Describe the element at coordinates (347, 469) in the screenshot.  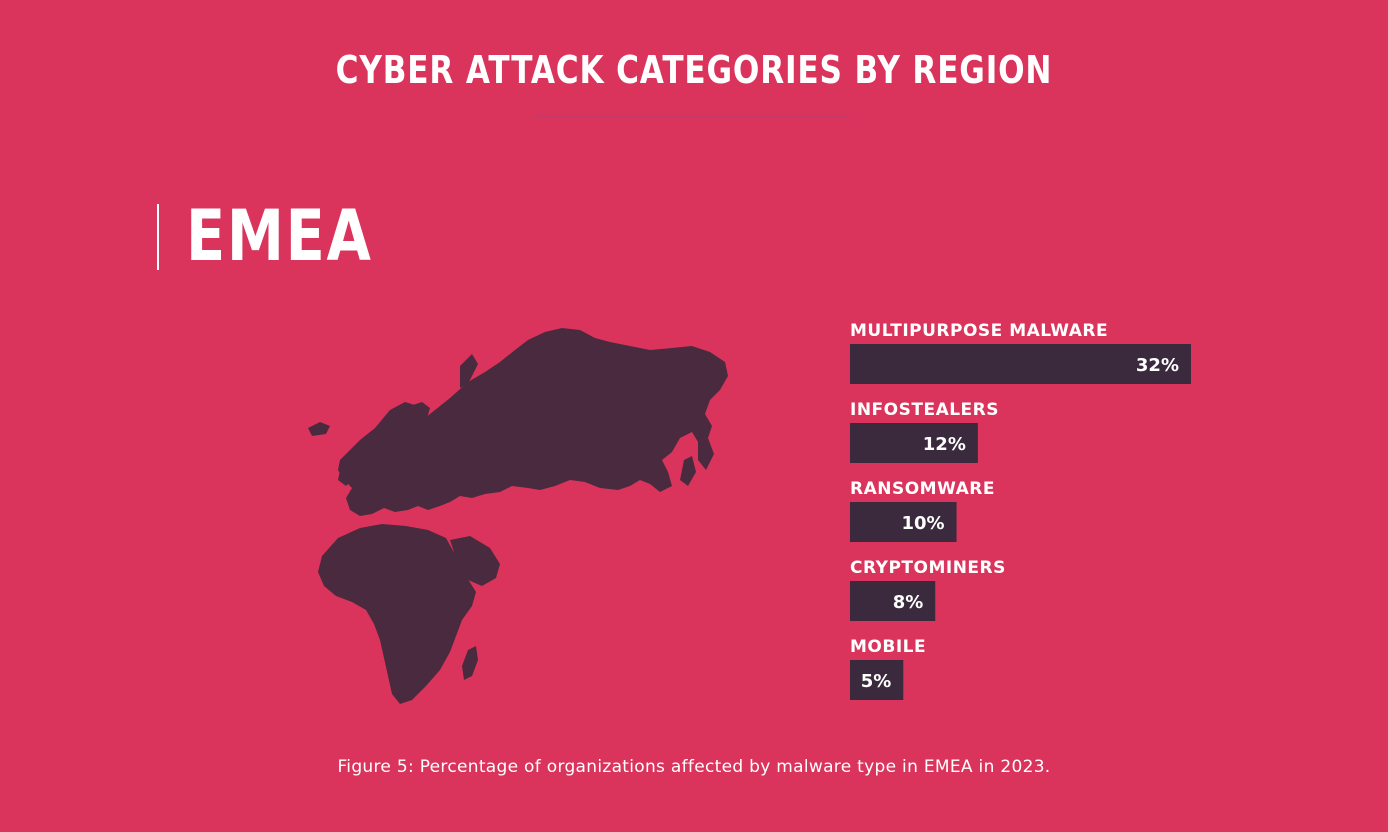
I see `british-isles-landmass` at that location.